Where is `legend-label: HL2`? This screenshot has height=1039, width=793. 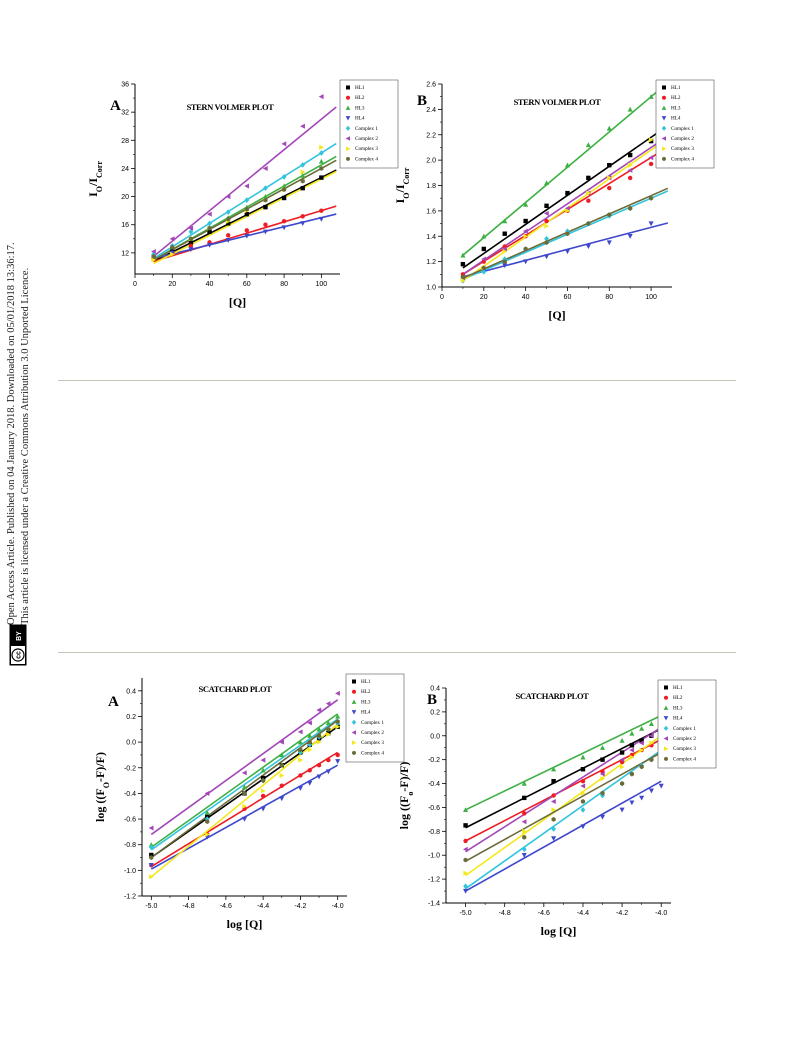 legend-label: HL2 is located at coordinates (366, 692).